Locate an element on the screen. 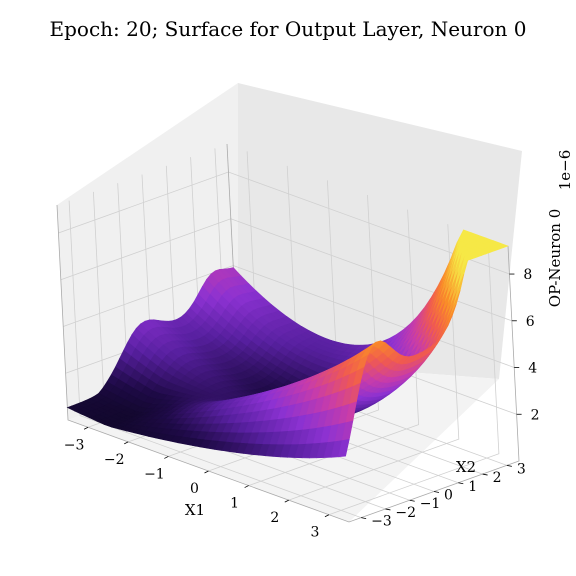 This screenshot has width=576, height=576. y-tick-label: 2 is located at coordinates (497, 478).